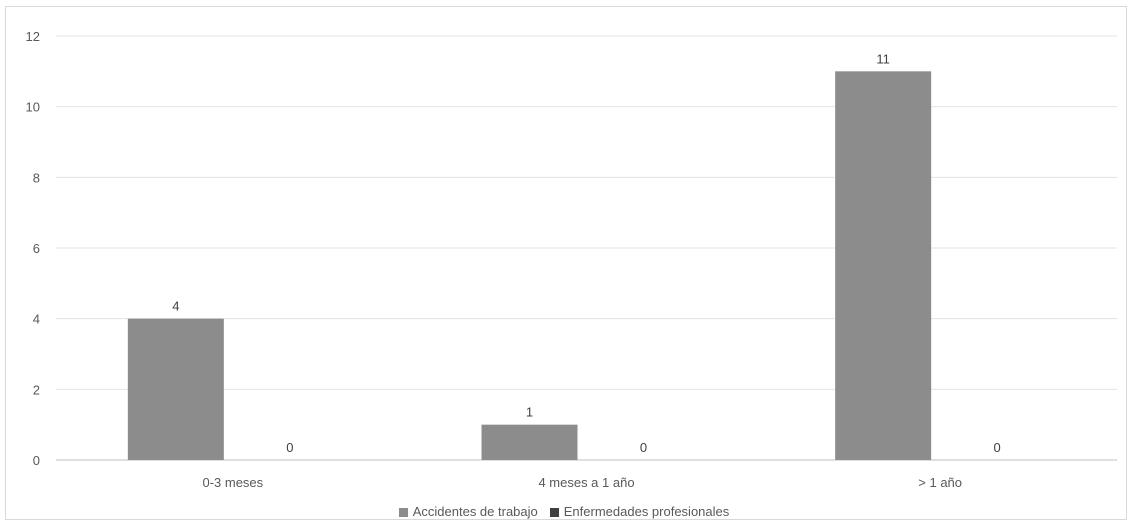  Describe the element at coordinates (475, 511) in the screenshot. I see `legend-label: Accidentes de trabajo` at that location.